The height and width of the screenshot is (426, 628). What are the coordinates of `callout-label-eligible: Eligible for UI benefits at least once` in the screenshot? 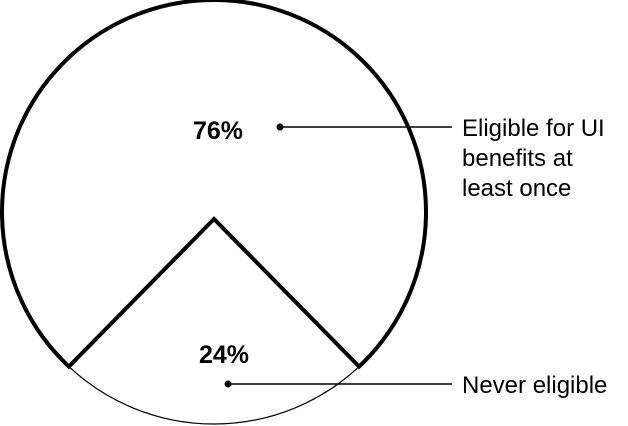 It's located at (536, 158).